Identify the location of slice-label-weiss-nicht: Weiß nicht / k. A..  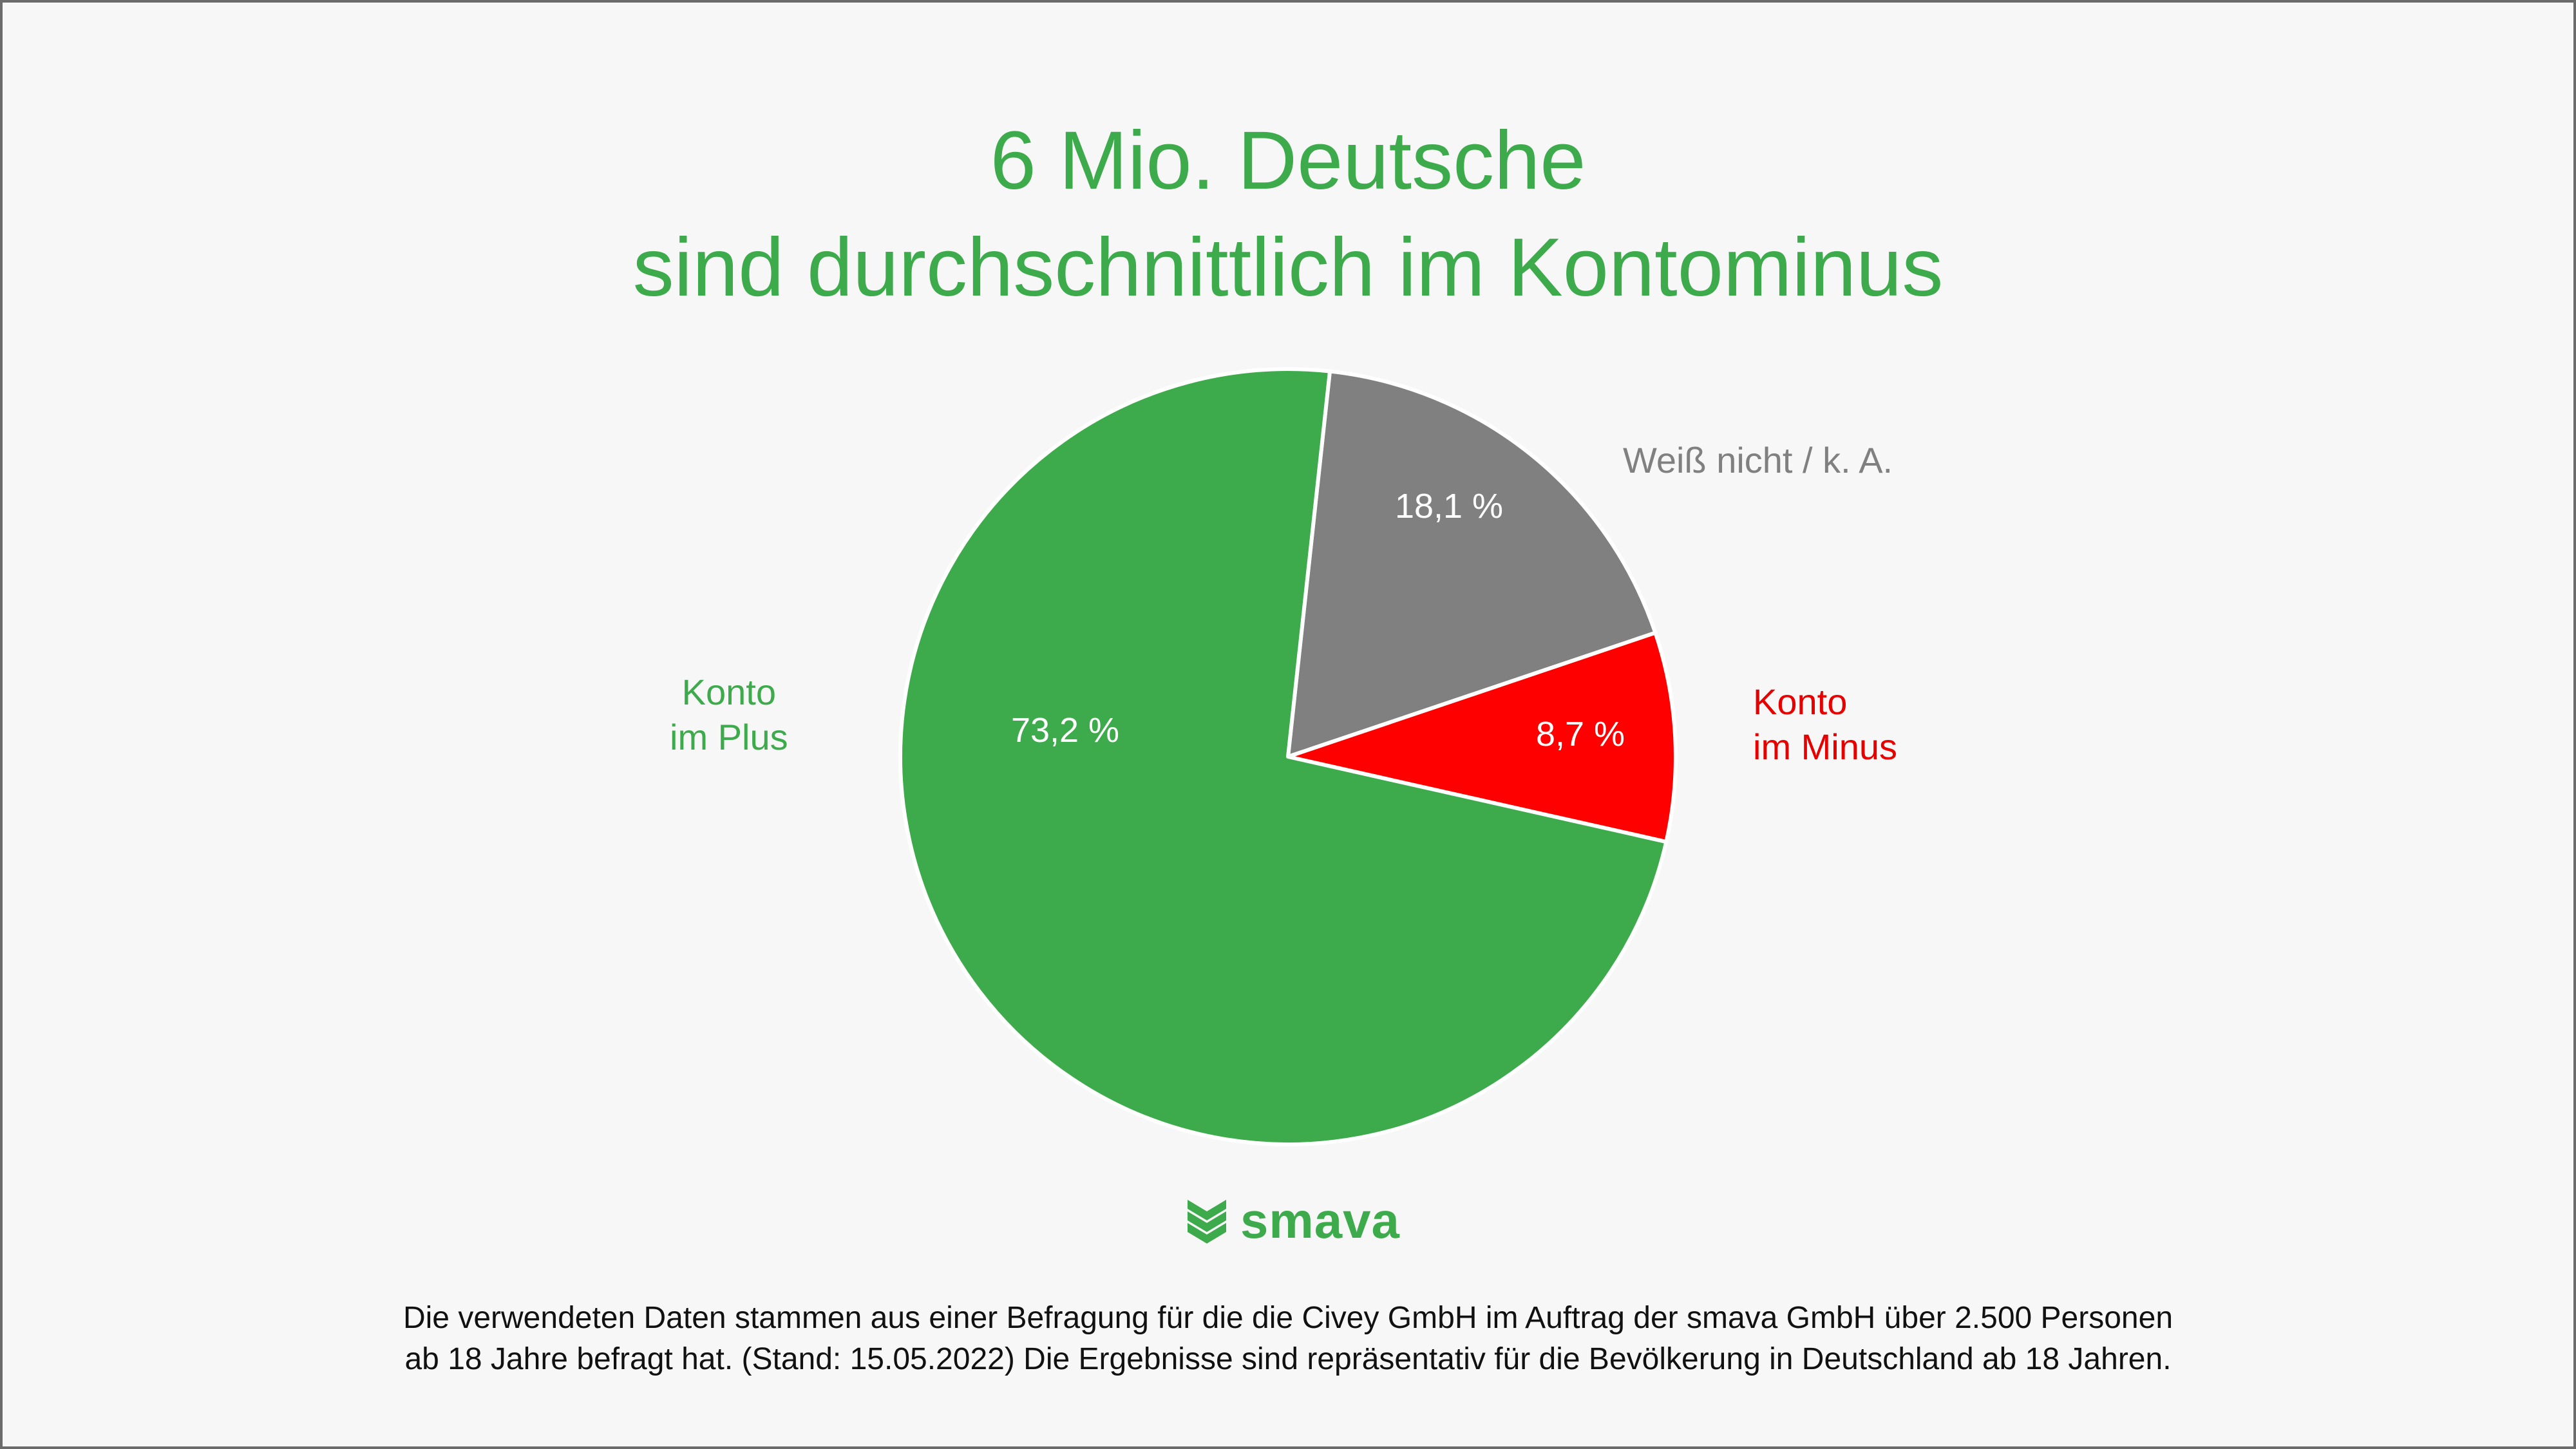
(1758, 461).